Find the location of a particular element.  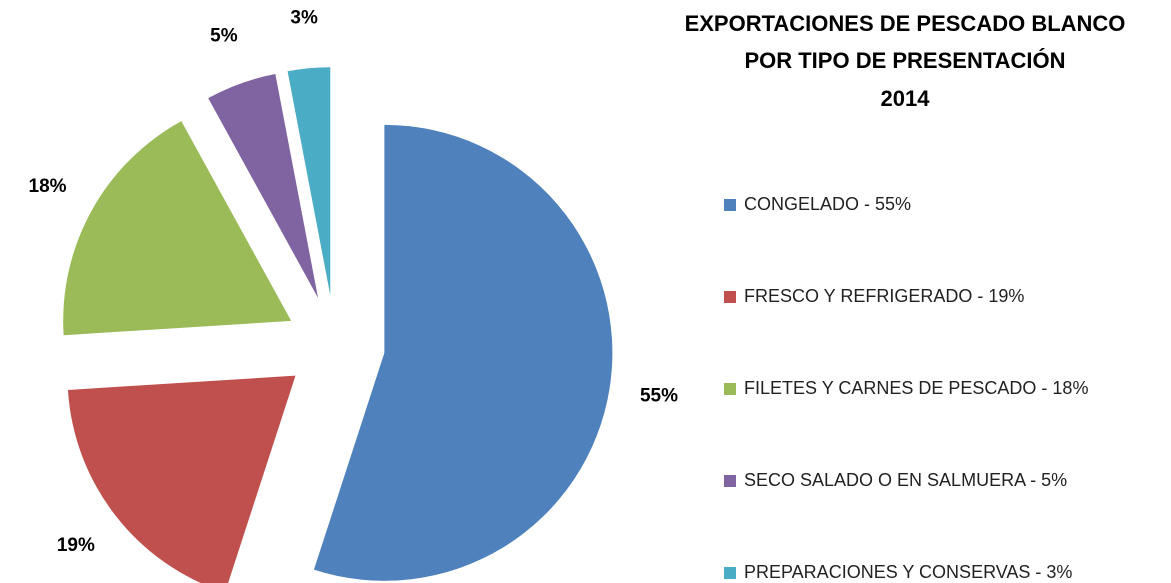

chart-title: EXPORTACIONES DE PESCADO BLANCO is located at coordinates (905, 23).